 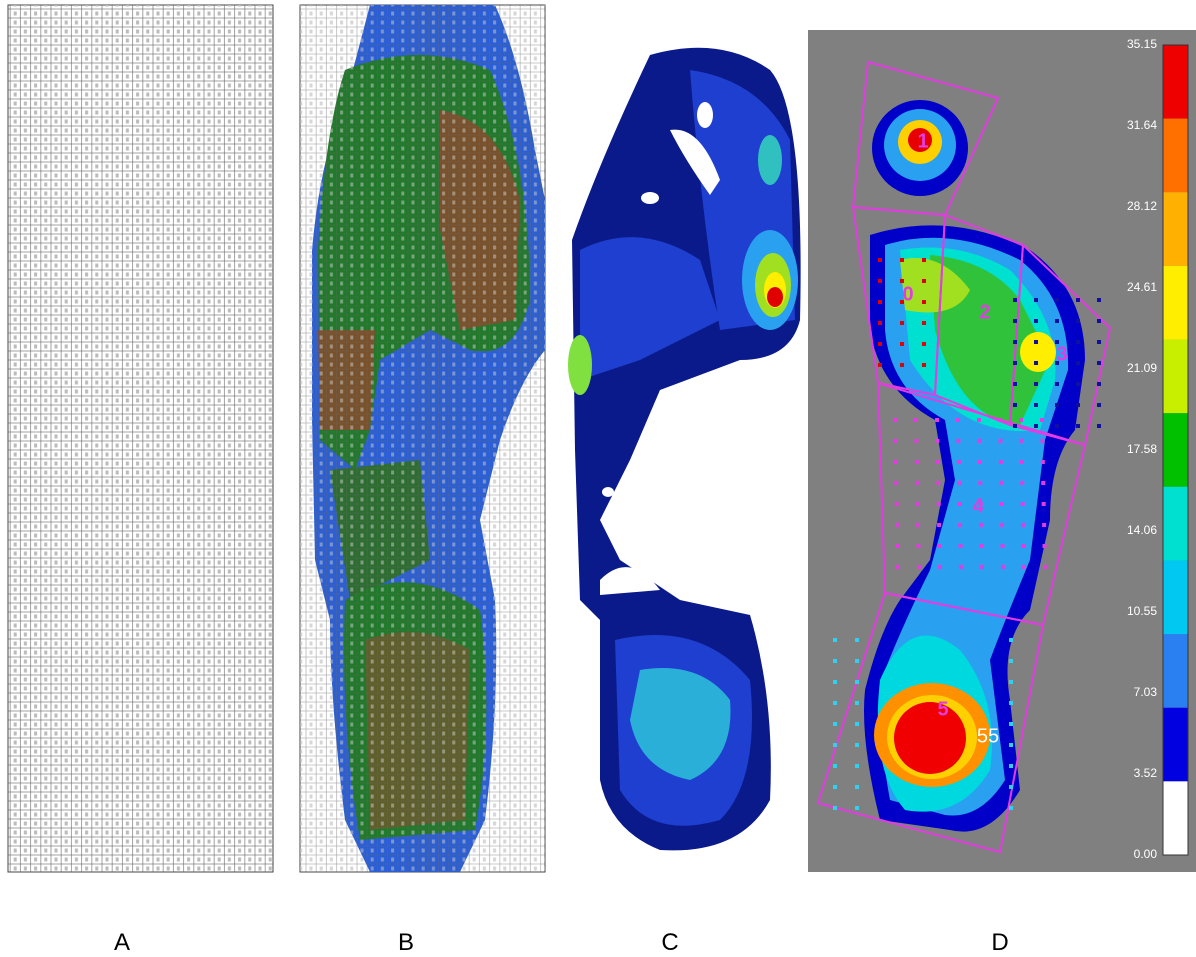 What do you see at coordinates (1142, 125) in the screenshot?
I see `colorbar-tick-label: 31.64` at bounding box center [1142, 125].